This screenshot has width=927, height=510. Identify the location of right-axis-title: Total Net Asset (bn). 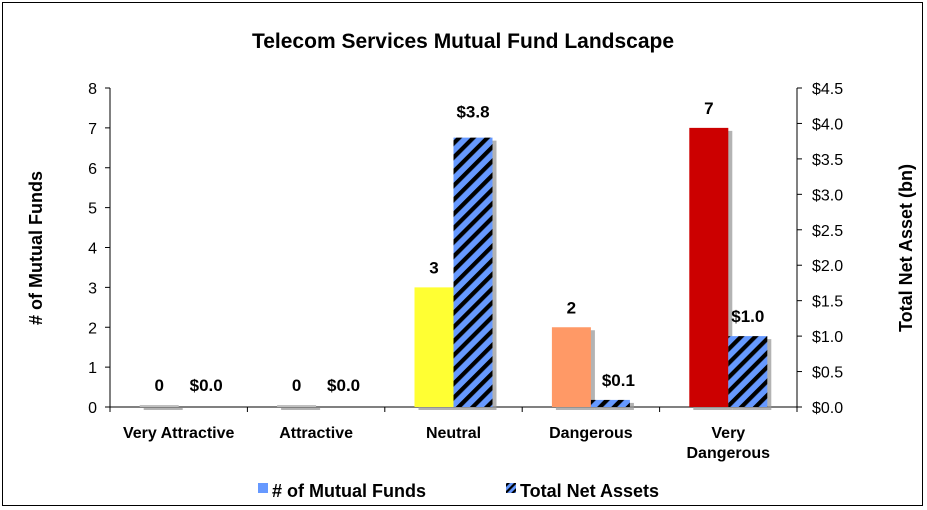
(906, 248).